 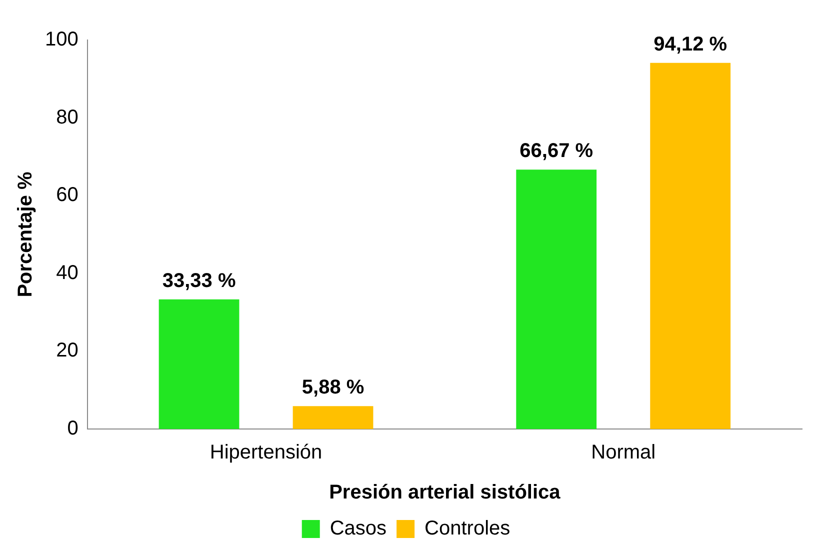 I want to click on x-tick-label: Normal, so click(x=623, y=453).